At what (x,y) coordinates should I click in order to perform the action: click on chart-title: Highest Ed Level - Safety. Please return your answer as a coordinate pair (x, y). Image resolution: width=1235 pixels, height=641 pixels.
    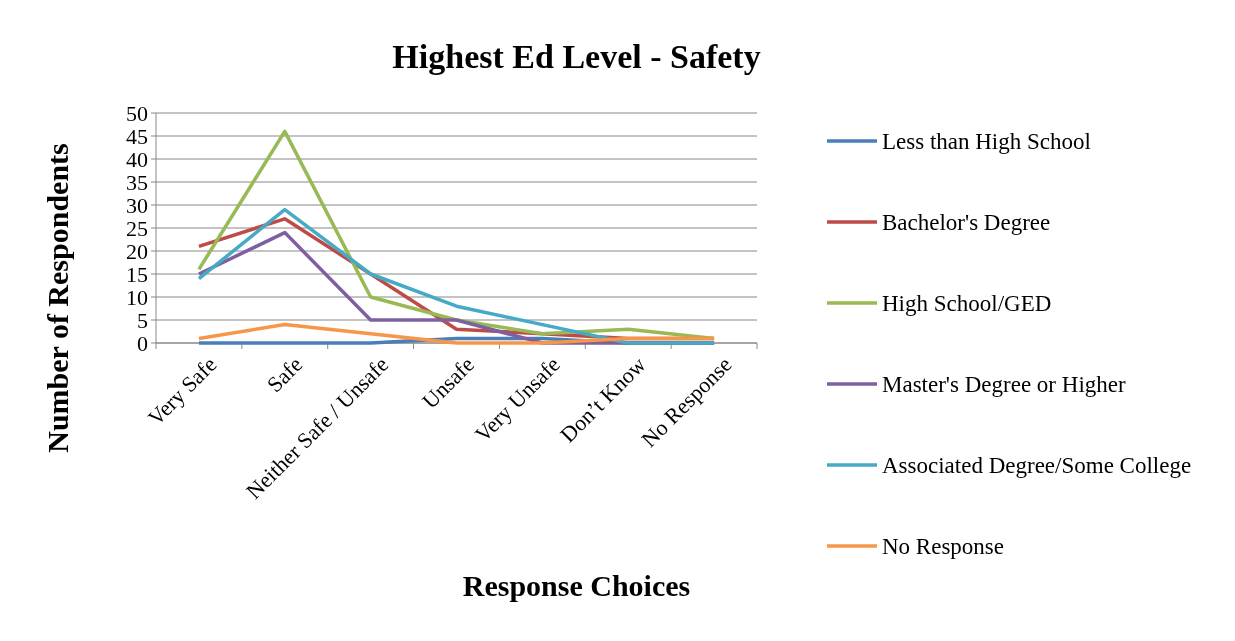
    Looking at the image, I should click on (576, 56).